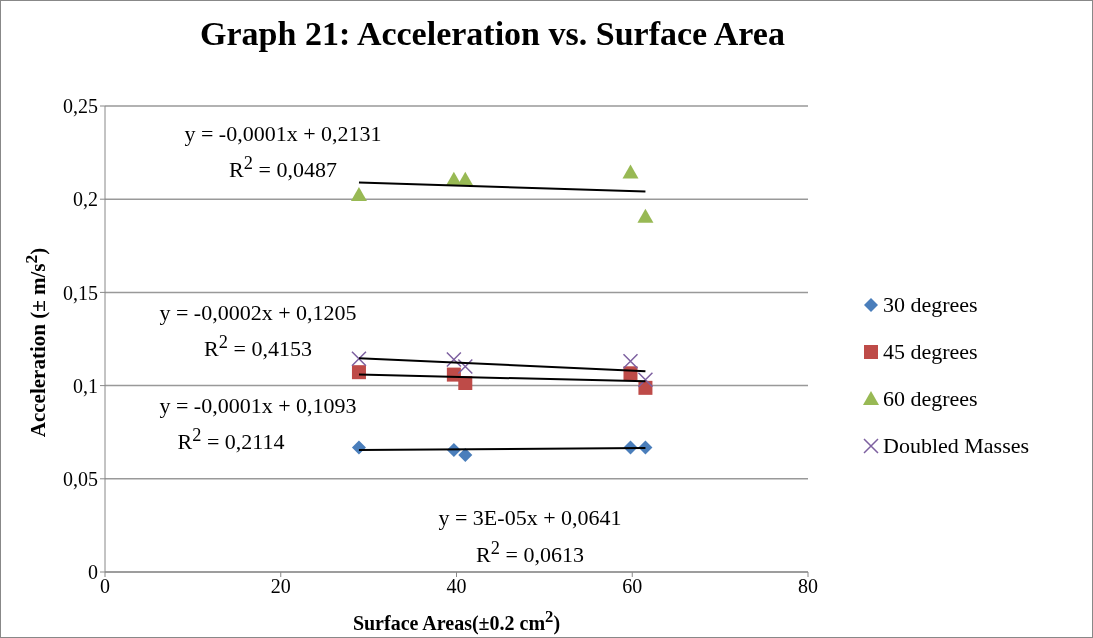 This screenshot has height=638, width=1093. Describe the element at coordinates (258, 347) in the screenshot. I see `annotation: R$^{2}$ = 0,4153` at that location.